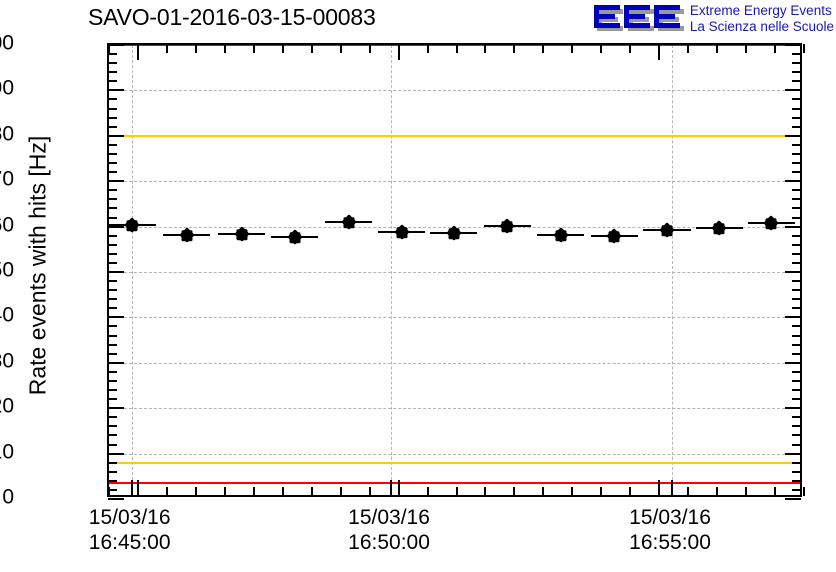 The image size is (836, 572). Describe the element at coordinates (638, 19) in the screenshot. I see `eee-logo-mark` at that location.